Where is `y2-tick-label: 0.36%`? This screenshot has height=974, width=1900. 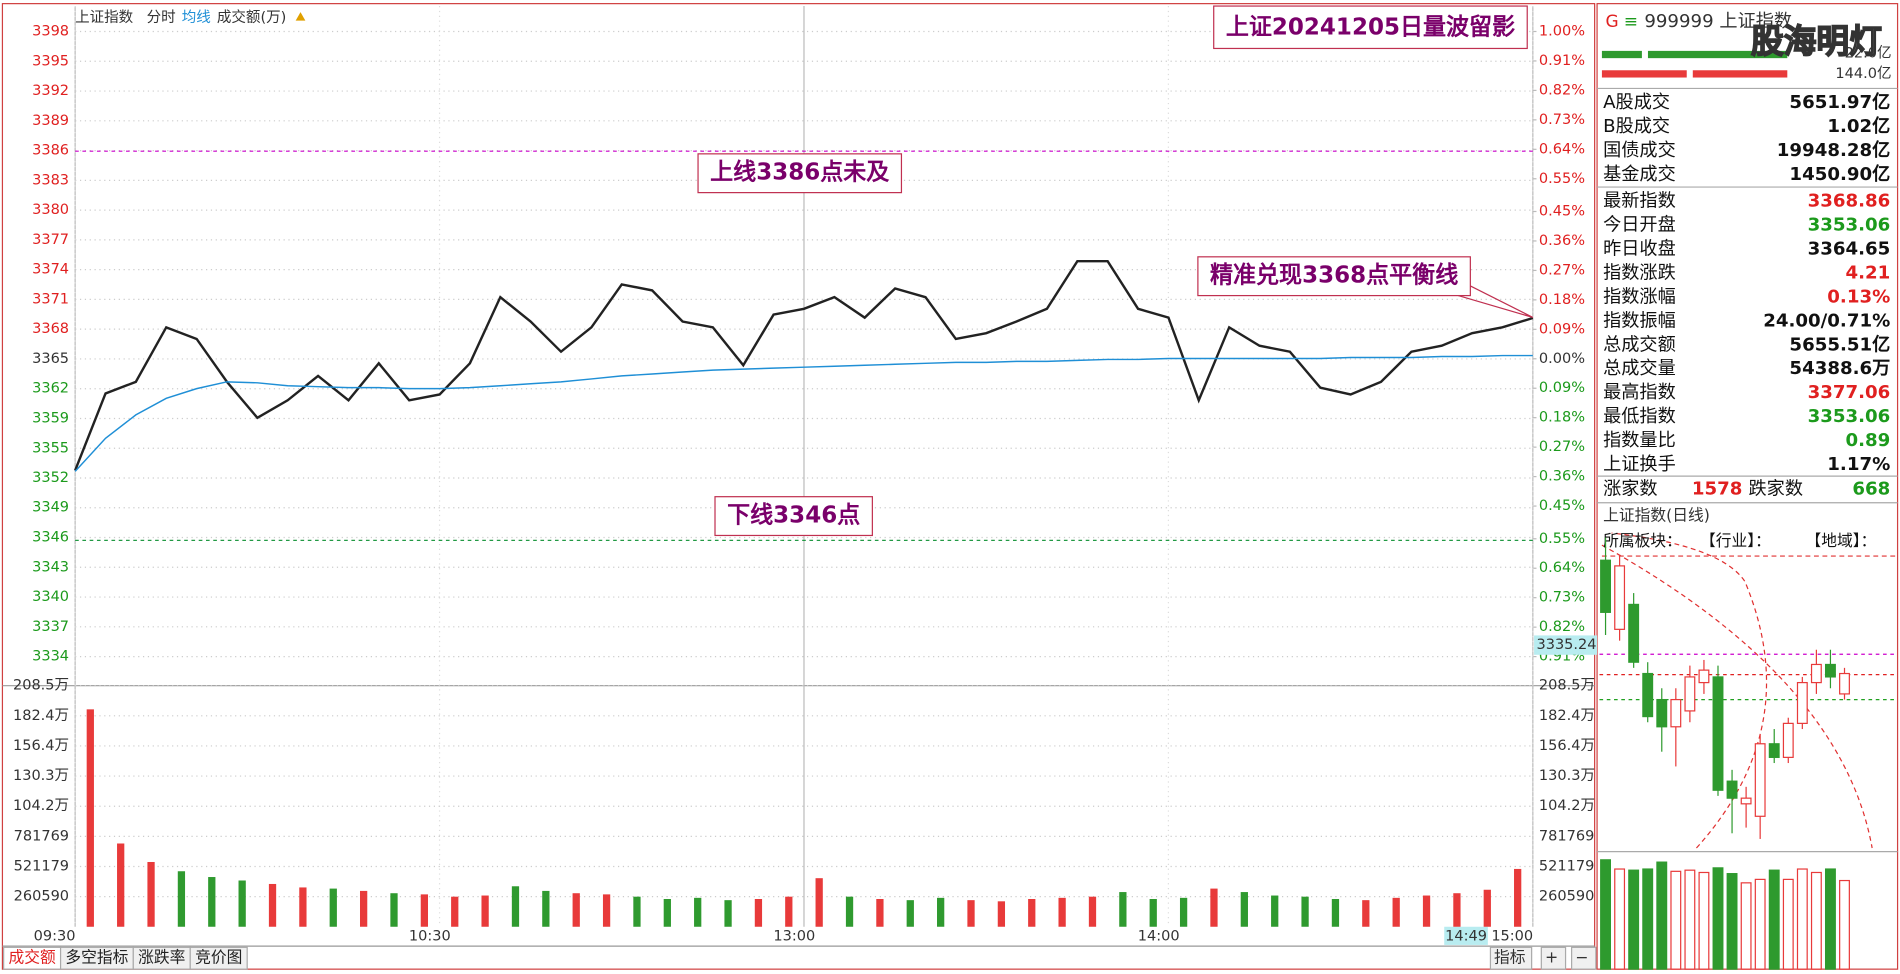
y2-tick-label: 0.36% is located at coordinates (1562, 241).